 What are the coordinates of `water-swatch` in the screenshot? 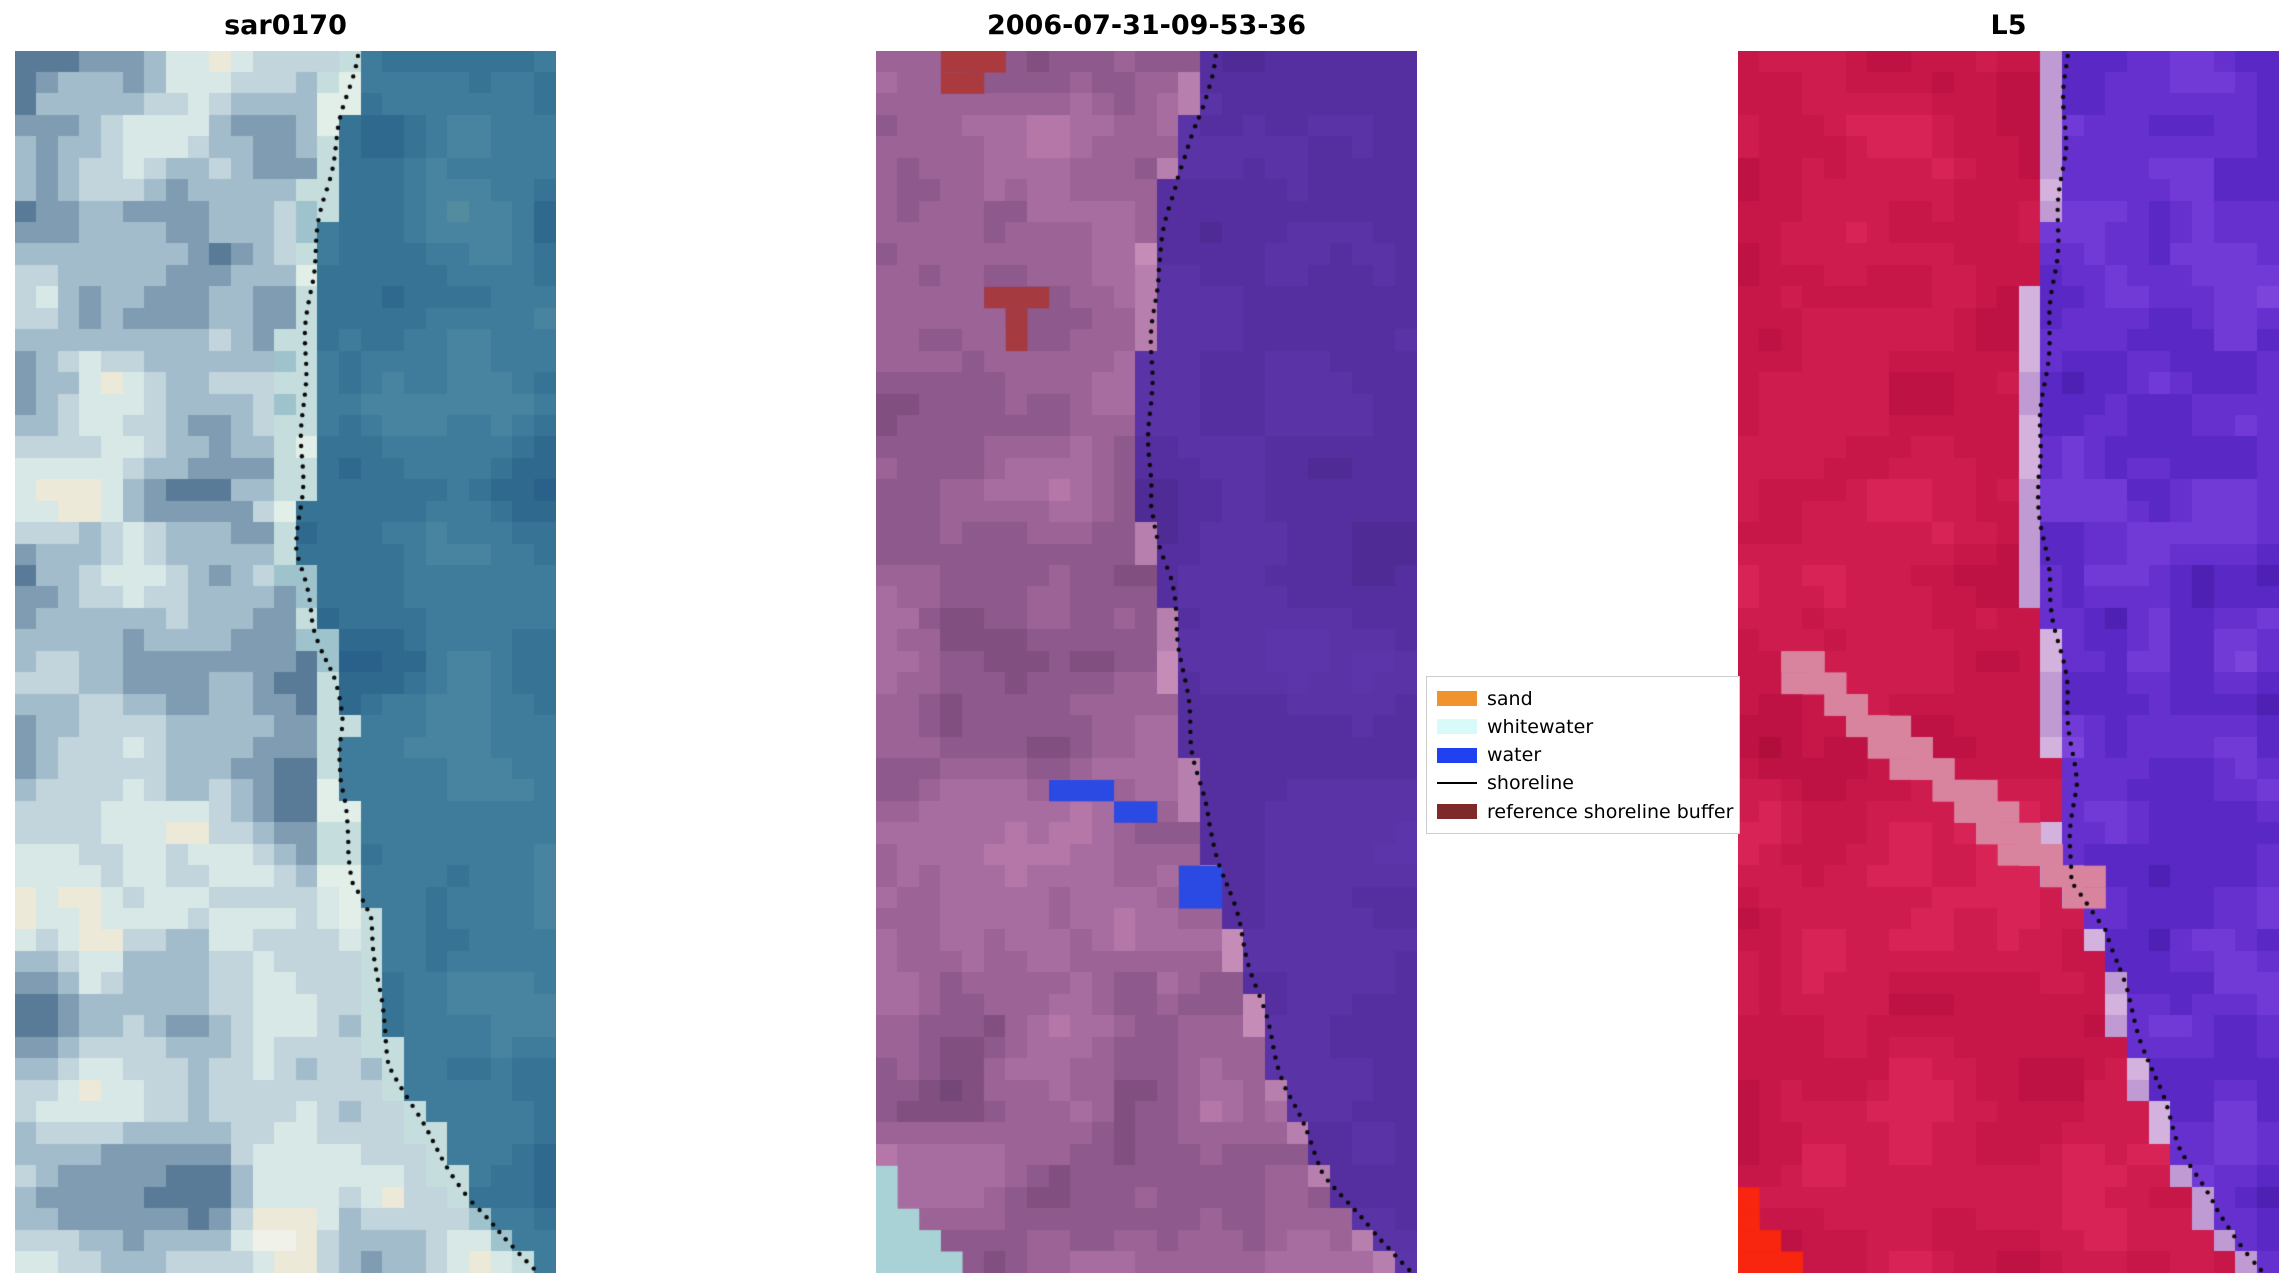 It's located at (1457, 755).